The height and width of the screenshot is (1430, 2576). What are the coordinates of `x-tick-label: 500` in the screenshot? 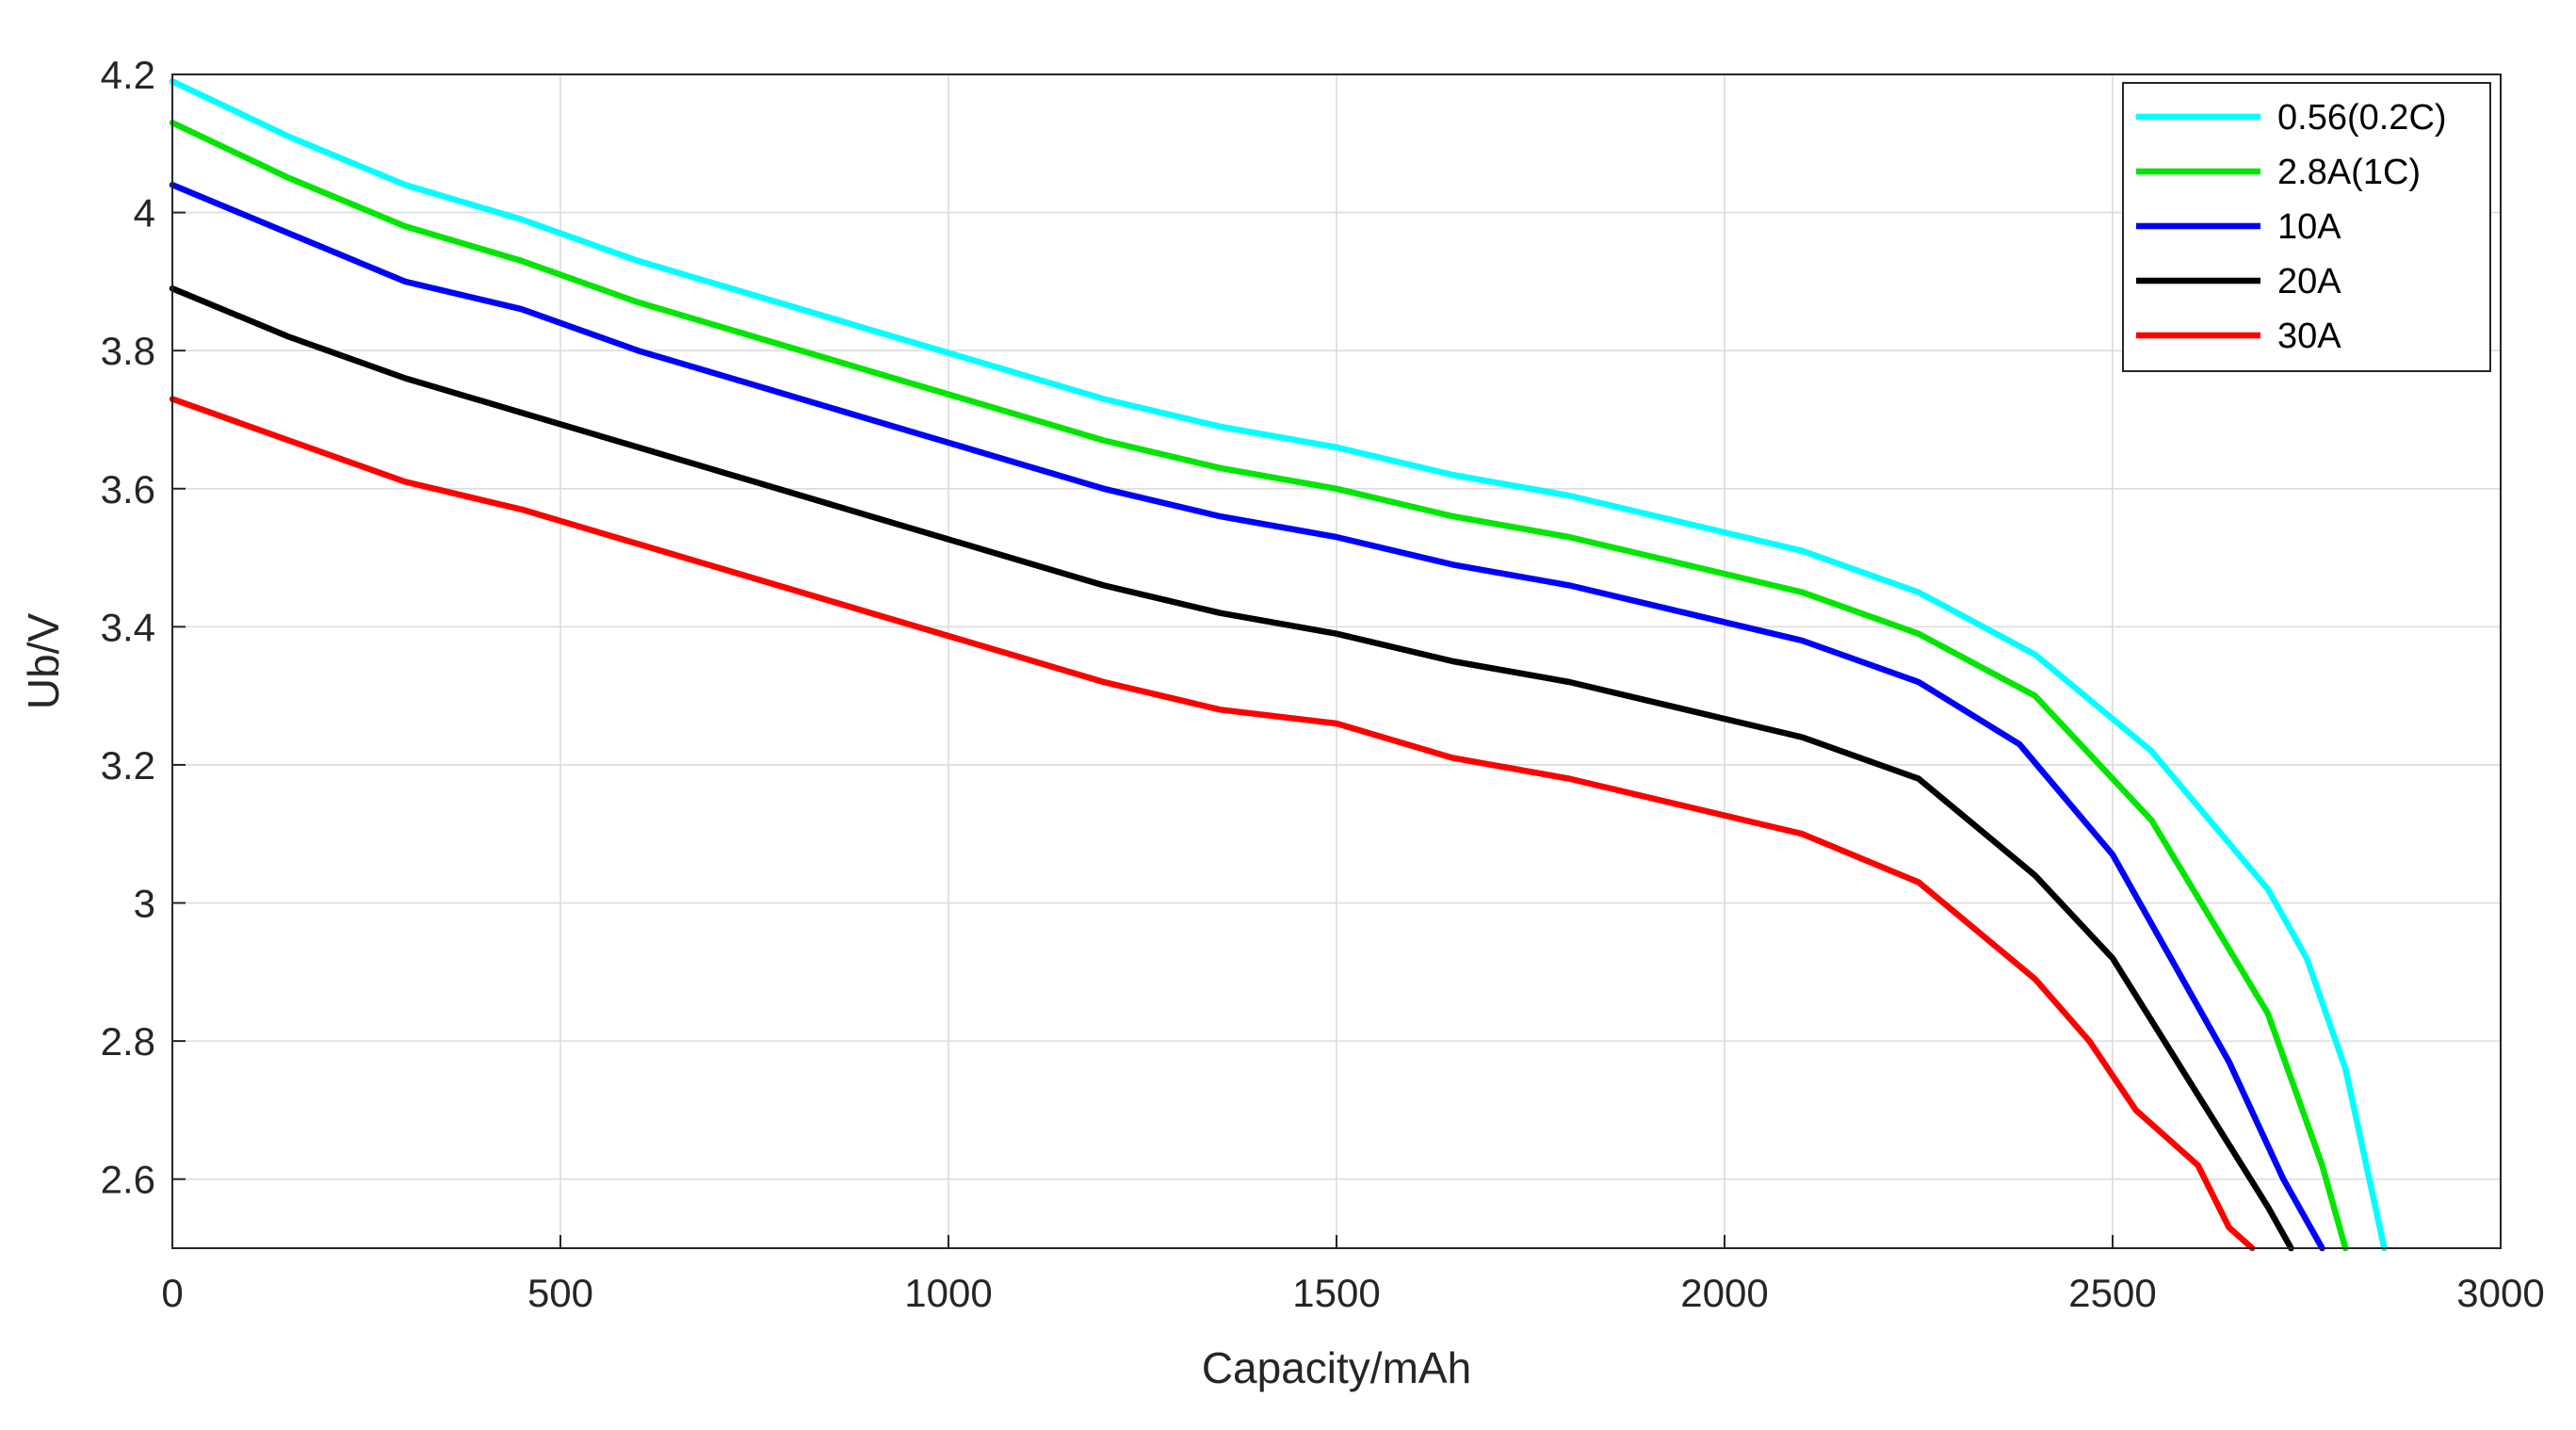 It's located at (560, 1293).